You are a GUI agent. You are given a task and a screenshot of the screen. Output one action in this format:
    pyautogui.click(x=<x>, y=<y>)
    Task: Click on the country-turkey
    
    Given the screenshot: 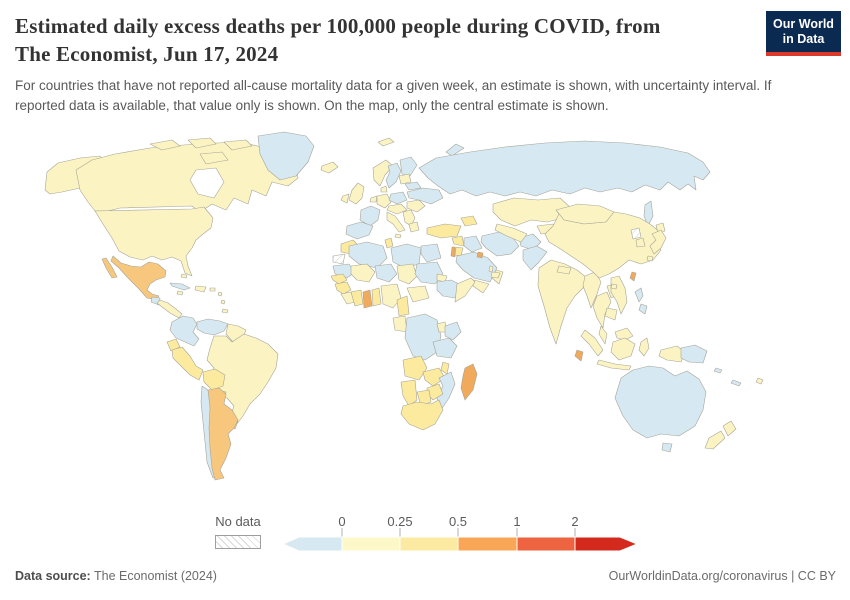 What is the action you would take?
    pyautogui.click(x=444, y=231)
    